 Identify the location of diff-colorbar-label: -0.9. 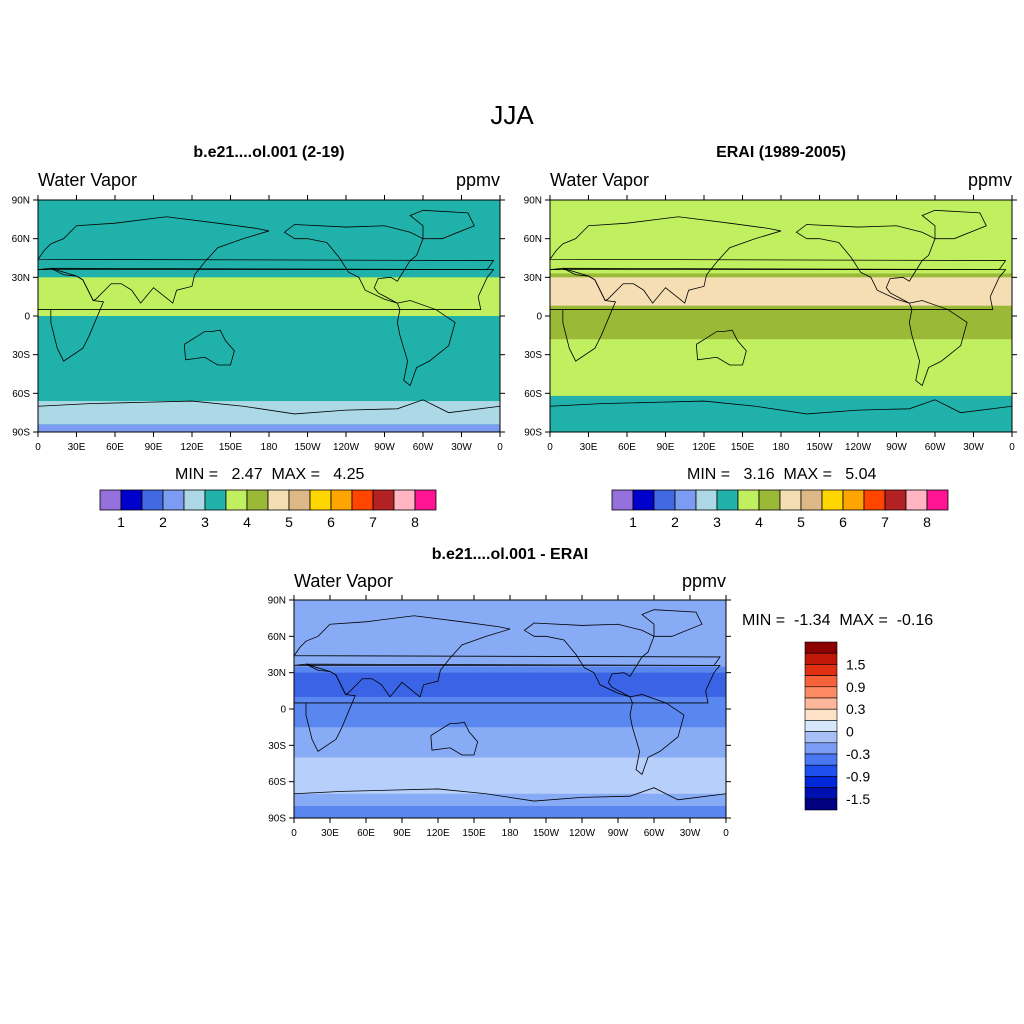
(858, 776).